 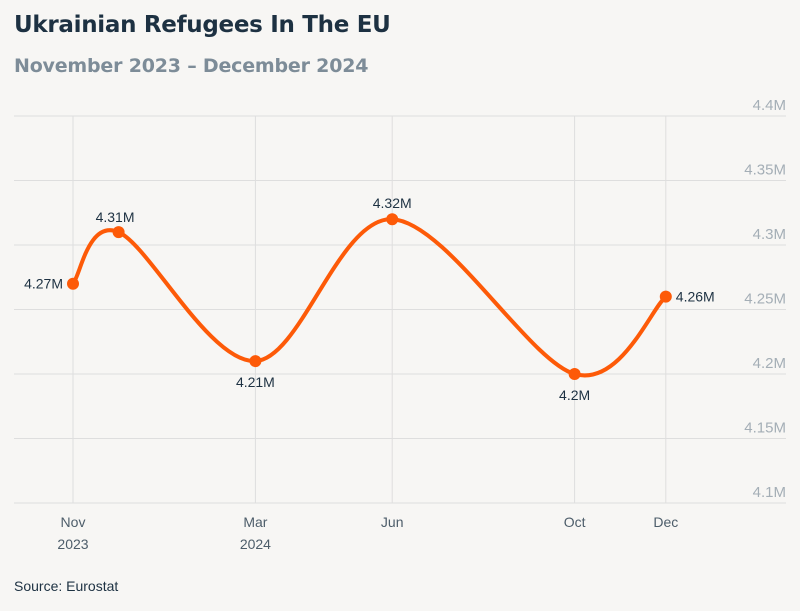 What do you see at coordinates (66, 586) in the screenshot?
I see `source-note: Source: Eurostat` at bounding box center [66, 586].